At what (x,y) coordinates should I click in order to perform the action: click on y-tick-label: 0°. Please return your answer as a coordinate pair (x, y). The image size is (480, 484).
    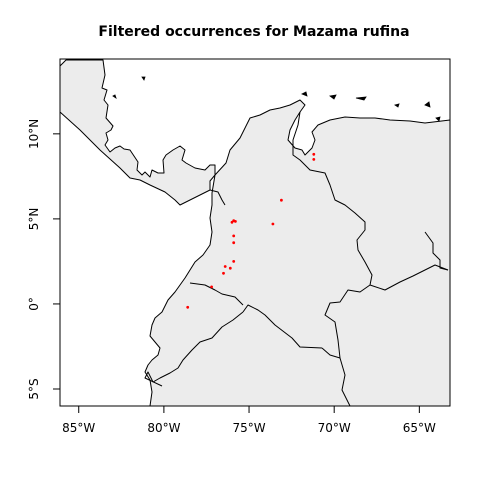
    Looking at the image, I should click on (34, 304).